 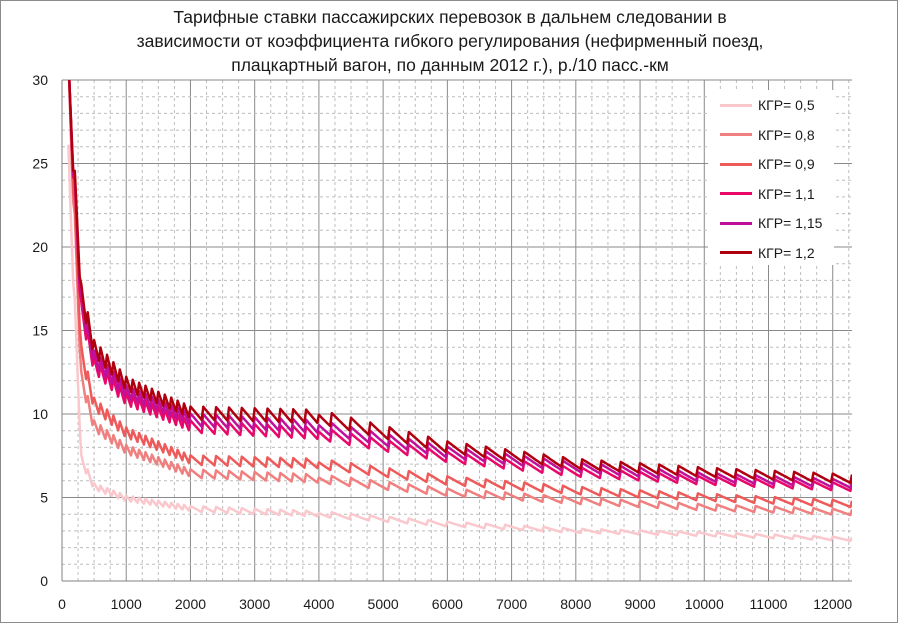 I want to click on legend-entry: КГР= 1,2, so click(x=767, y=253).